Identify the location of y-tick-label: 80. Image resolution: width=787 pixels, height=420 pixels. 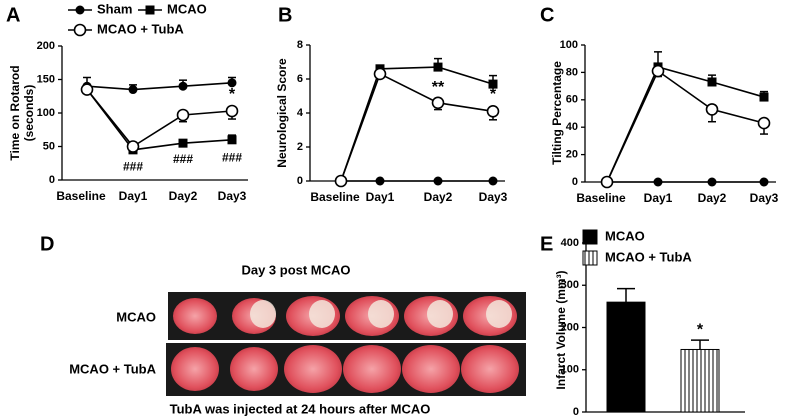
(572, 72).